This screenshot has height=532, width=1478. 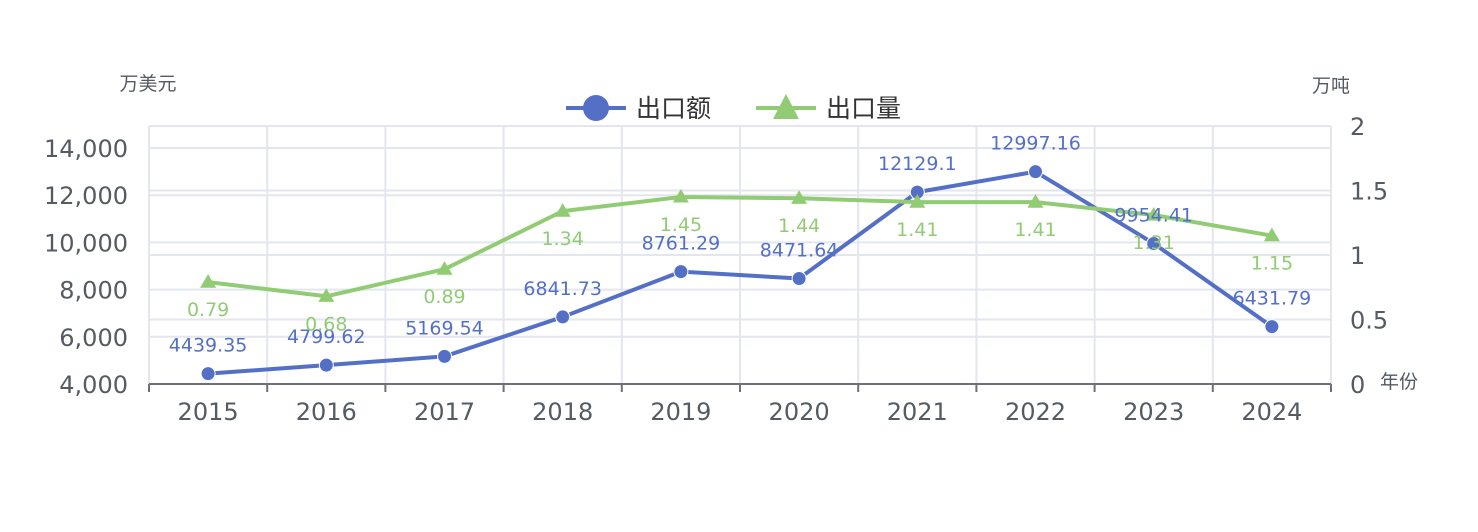 What do you see at coordinates (799, 412) in the screenshot?
I see `x-tick-label: 2020` at bounding box center [799, 412].